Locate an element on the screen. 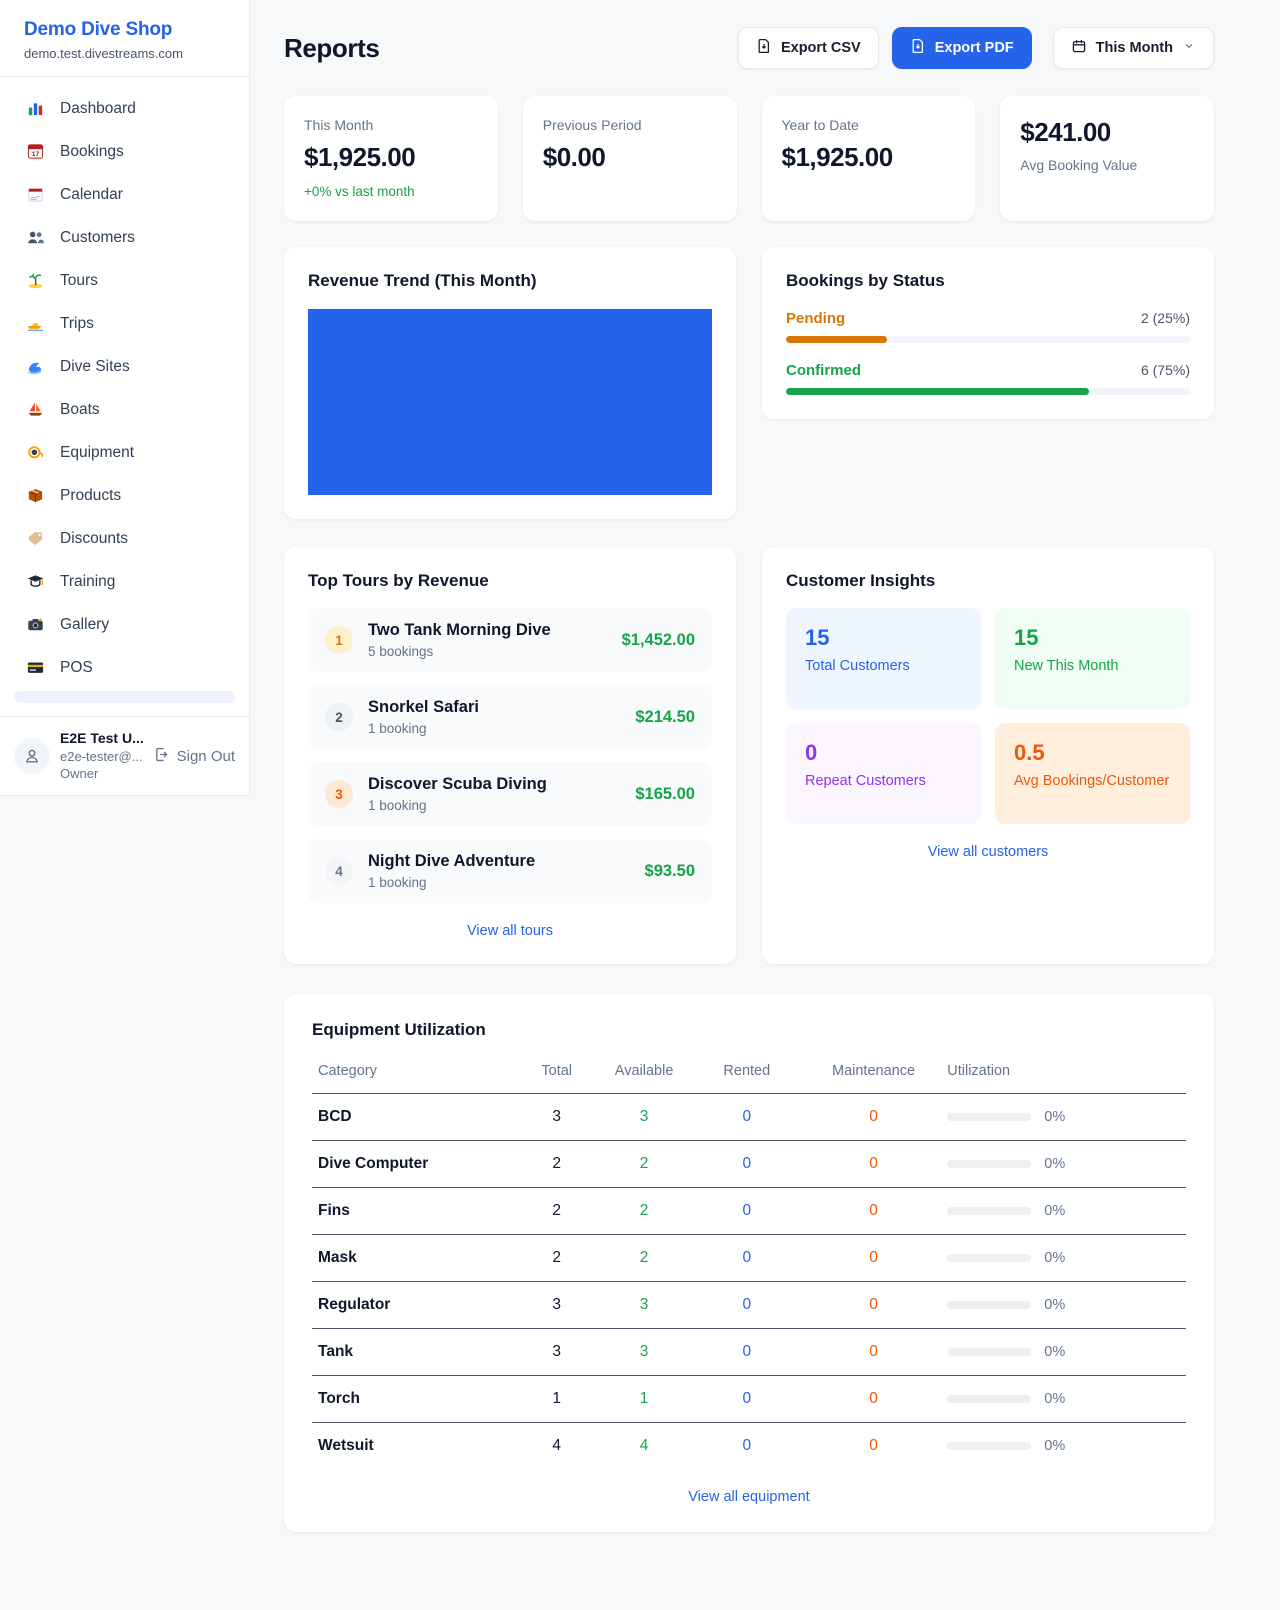  insight-card-repeat-customers: 0 Repeat Customers is located at coordinates (883, 773).